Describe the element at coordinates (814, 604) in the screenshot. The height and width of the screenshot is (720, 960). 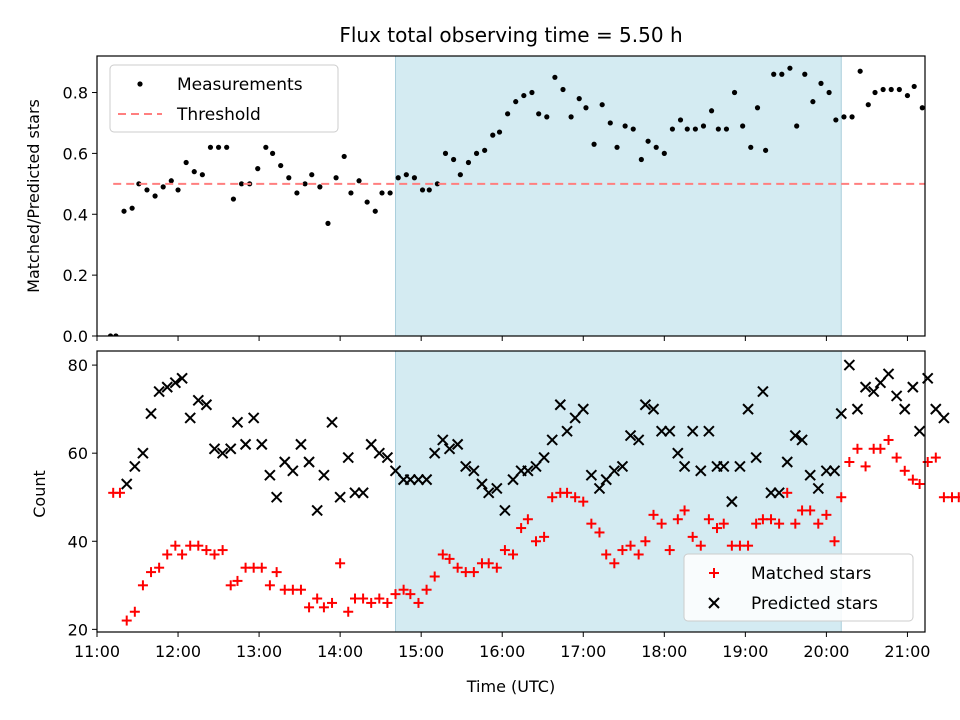
I see `legend-label: Predicted stars` at that location.